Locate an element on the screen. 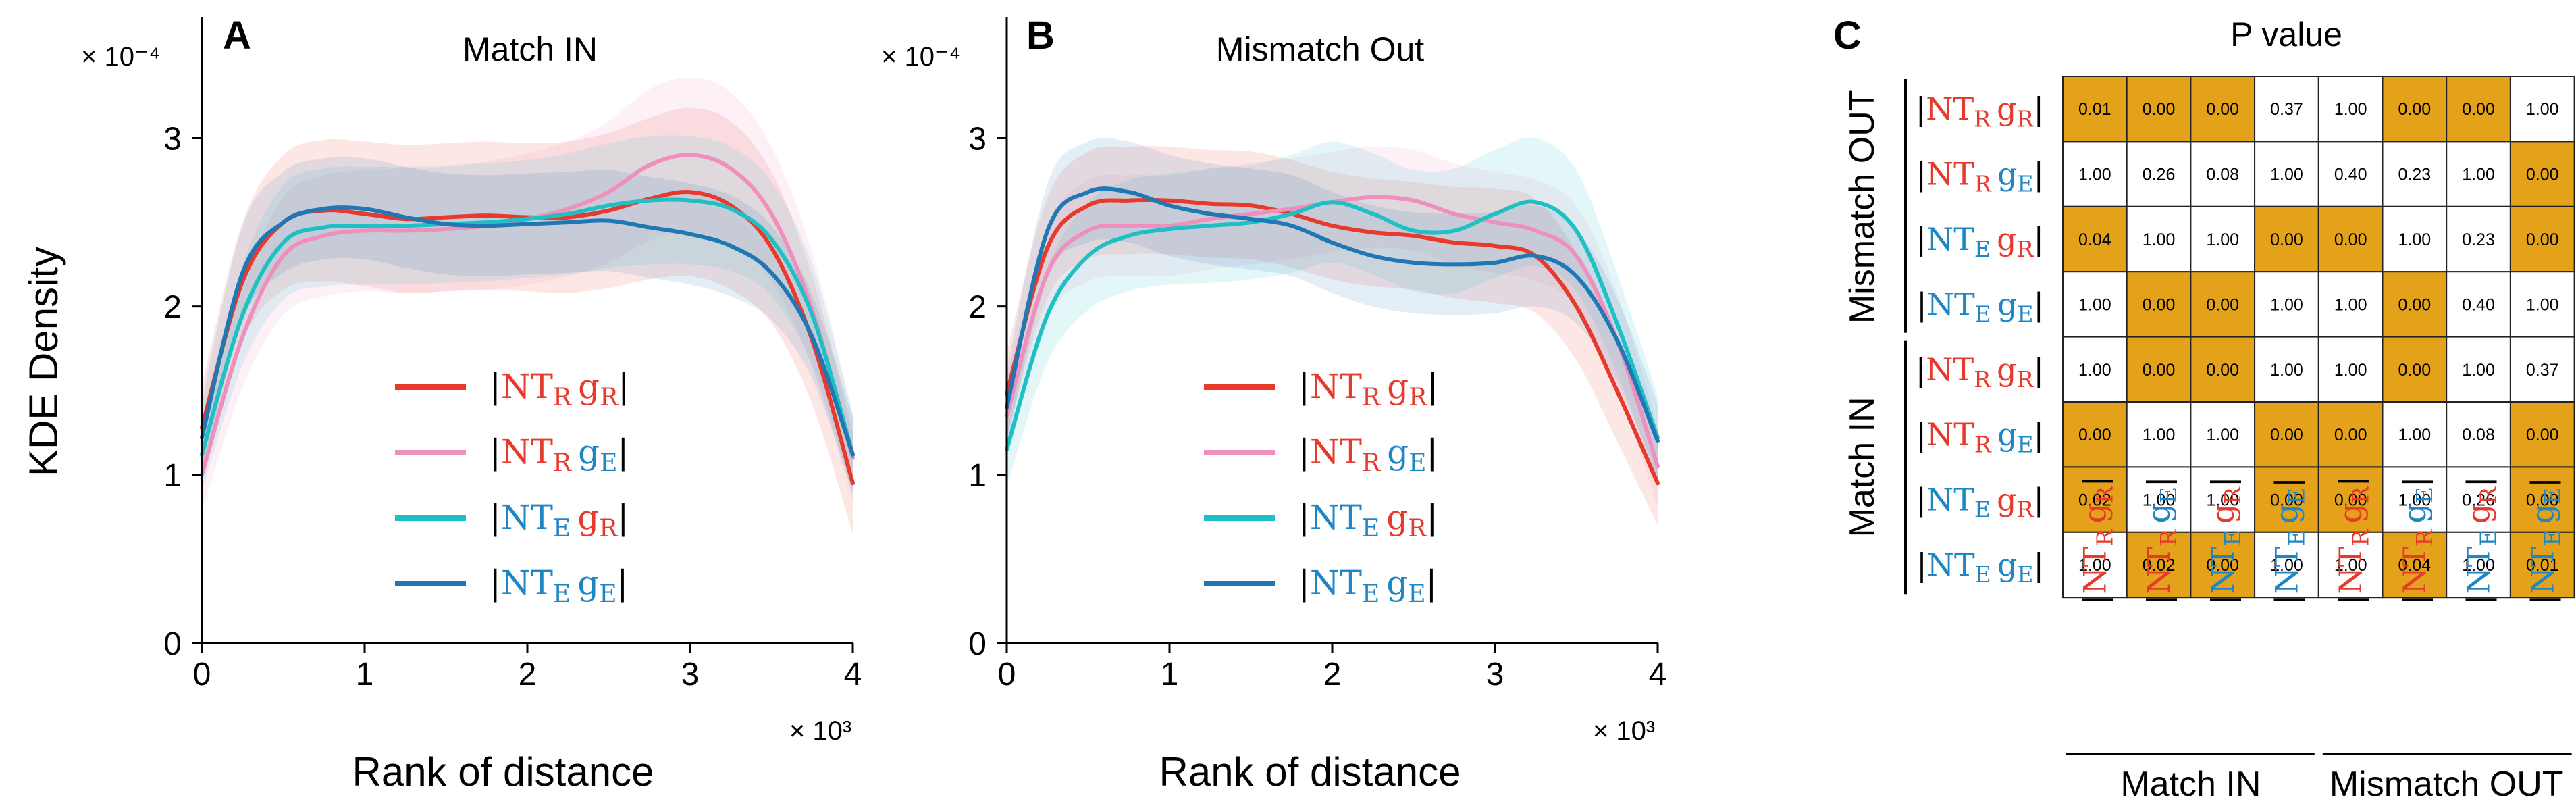  panel-b-letter: B is located at coordinates (1040, 36).